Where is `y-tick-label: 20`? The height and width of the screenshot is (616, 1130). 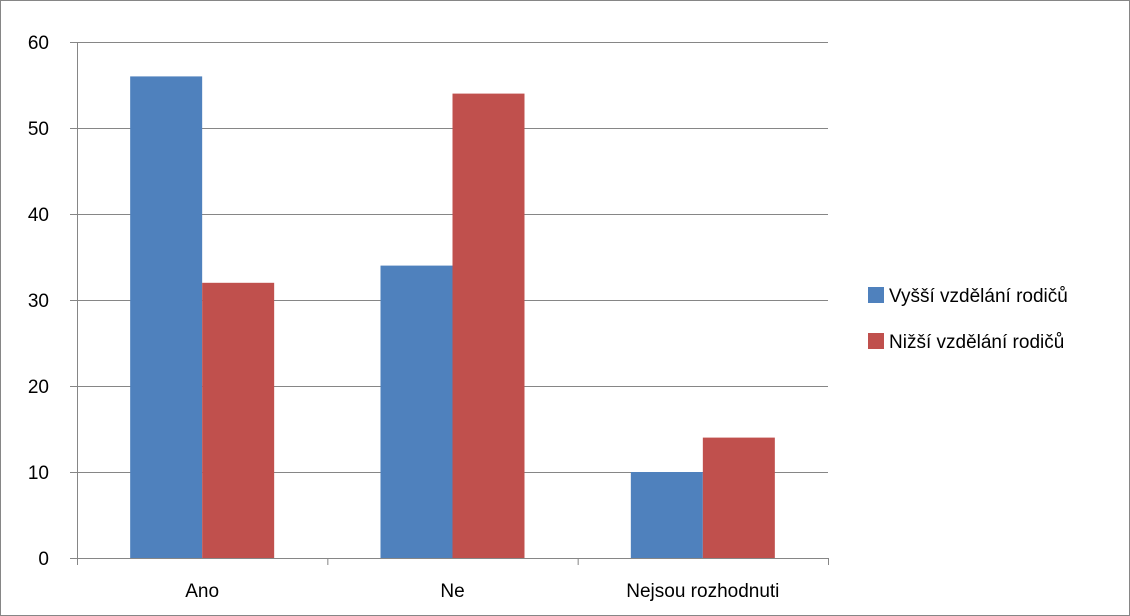 y-tick-label: 20 is located at coordinates (38, 387).